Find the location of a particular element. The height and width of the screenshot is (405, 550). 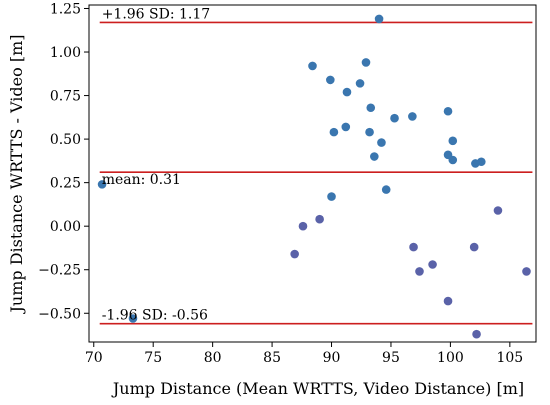

x-tick-label-3: 85 is located at coordinates (272, 358).